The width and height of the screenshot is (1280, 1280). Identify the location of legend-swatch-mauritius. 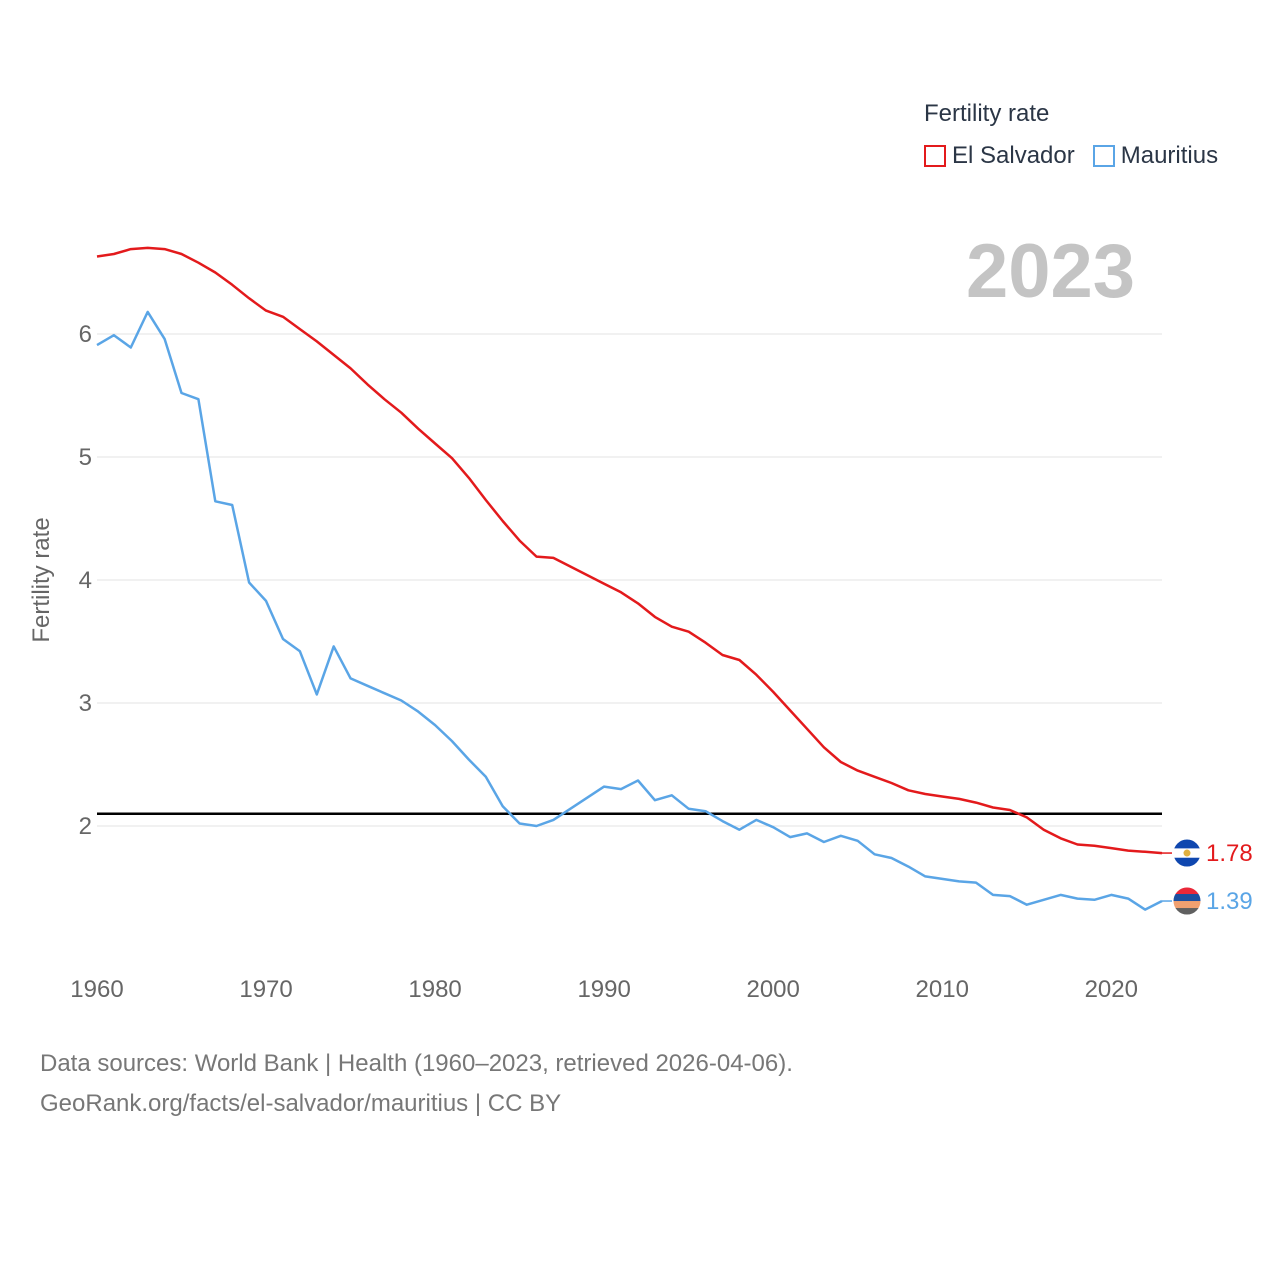
(1103, 156).